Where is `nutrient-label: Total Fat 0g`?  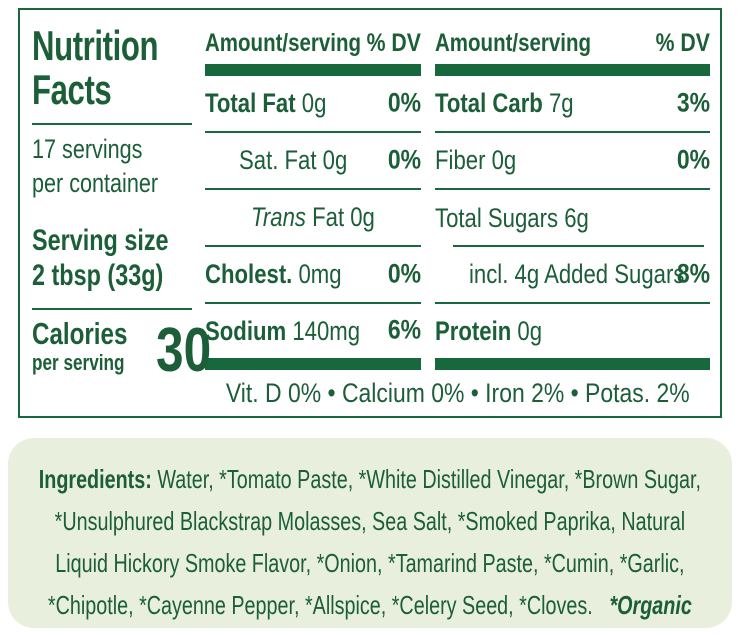 nutrient-label: Total Fat 0g is located at coordinates (266, 103).